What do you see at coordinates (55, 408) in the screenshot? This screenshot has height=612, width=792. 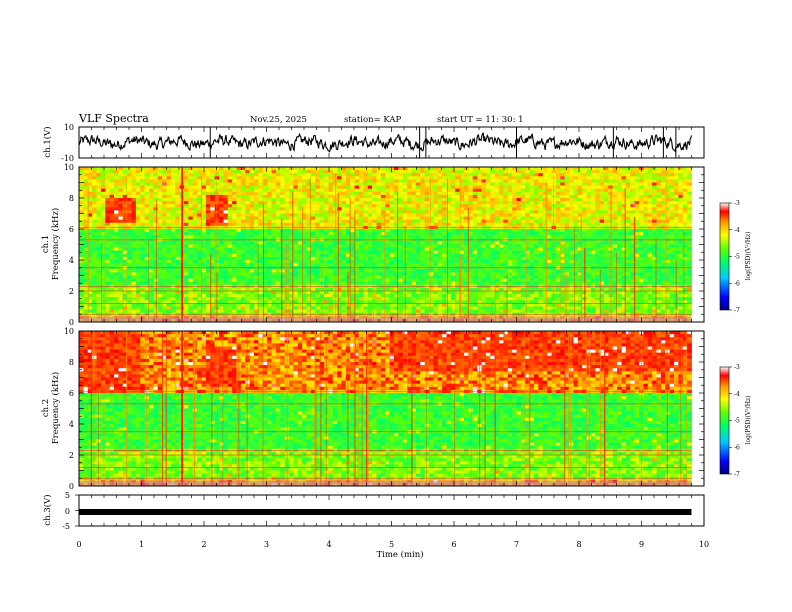 I see `ch2-frequency-label: Frequency (kHz)` at bounding box center [55, 408].